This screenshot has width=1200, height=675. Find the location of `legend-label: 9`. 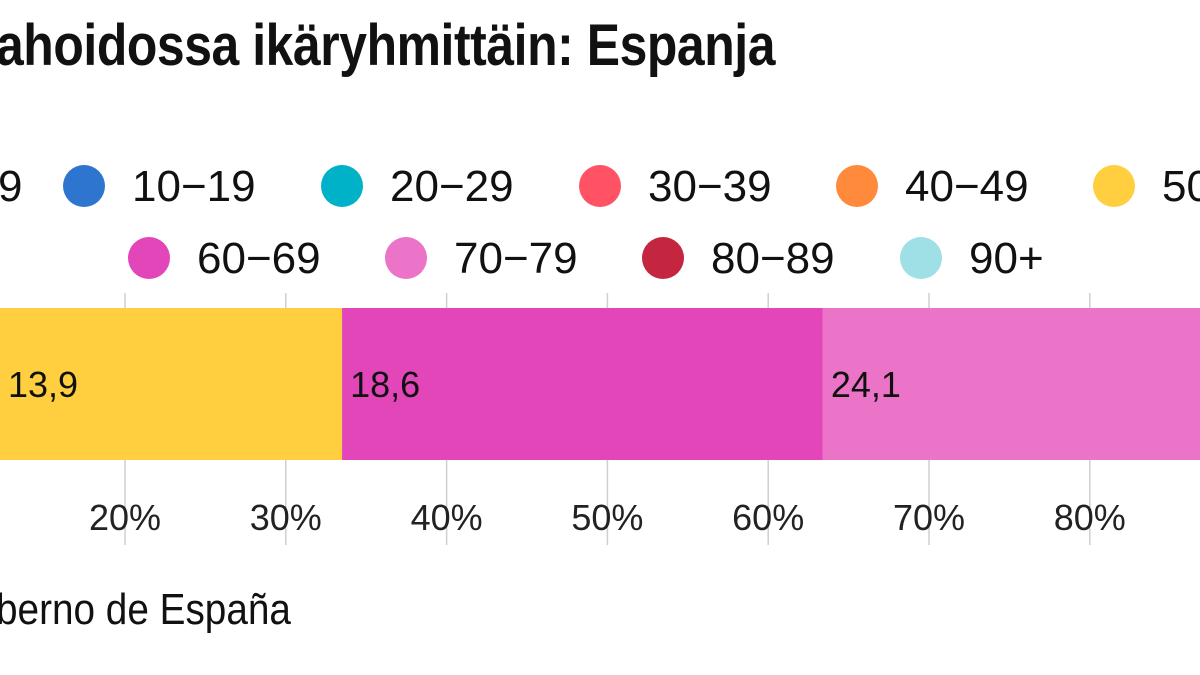

legend-label: 9 is located at coordinates (11, 186).